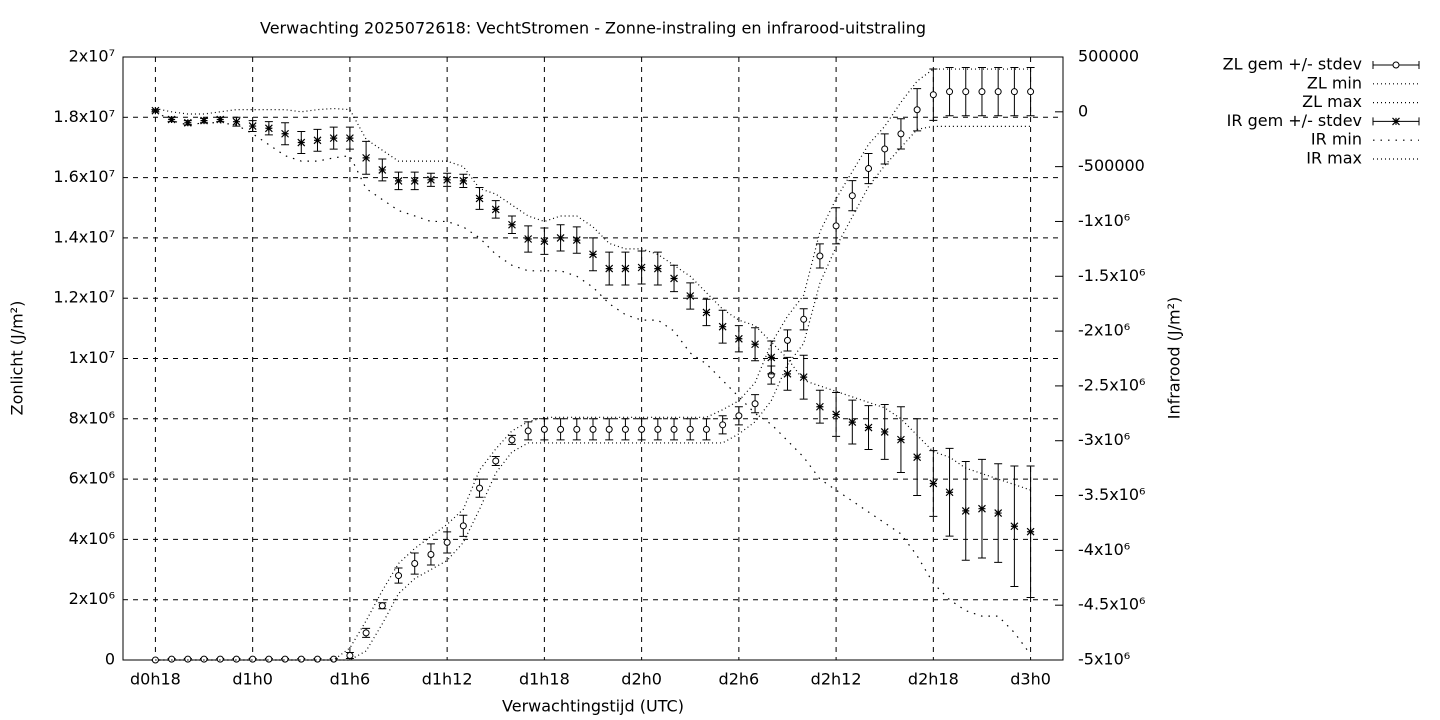  What do you see at coordinates (1111, 165) in the screenshot?
I see `y2-tick-label: -500000` at bounding box center [1111, 165].